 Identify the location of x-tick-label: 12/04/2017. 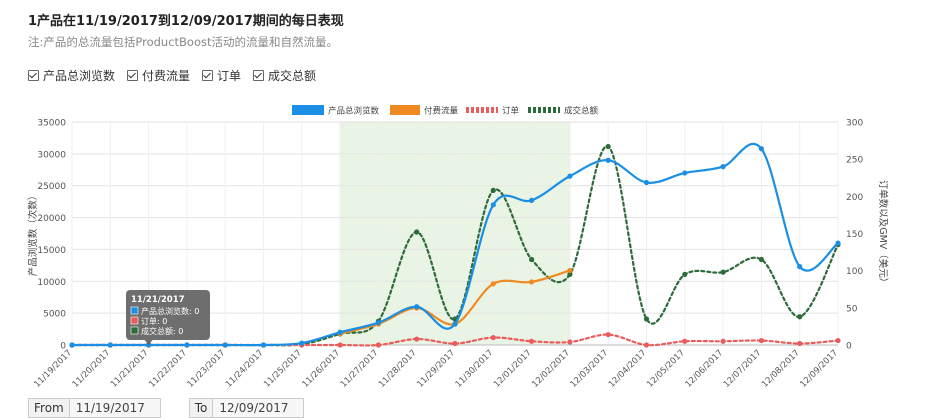
(628, 369).